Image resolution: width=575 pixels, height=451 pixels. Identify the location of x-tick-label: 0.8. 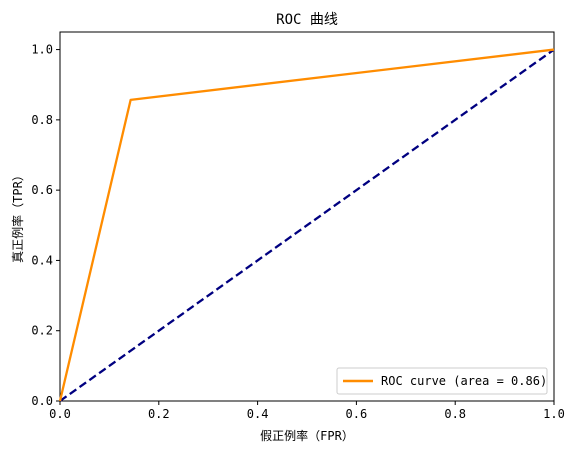
(455, 414).